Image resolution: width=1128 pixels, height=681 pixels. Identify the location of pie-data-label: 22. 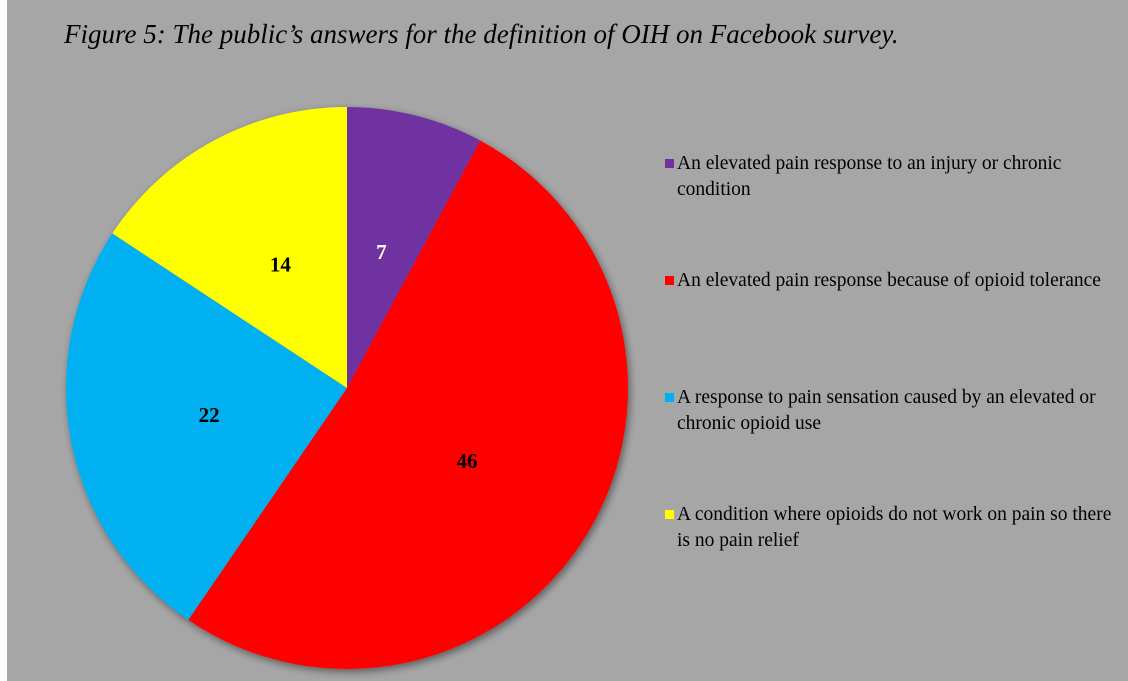
(209, 415).